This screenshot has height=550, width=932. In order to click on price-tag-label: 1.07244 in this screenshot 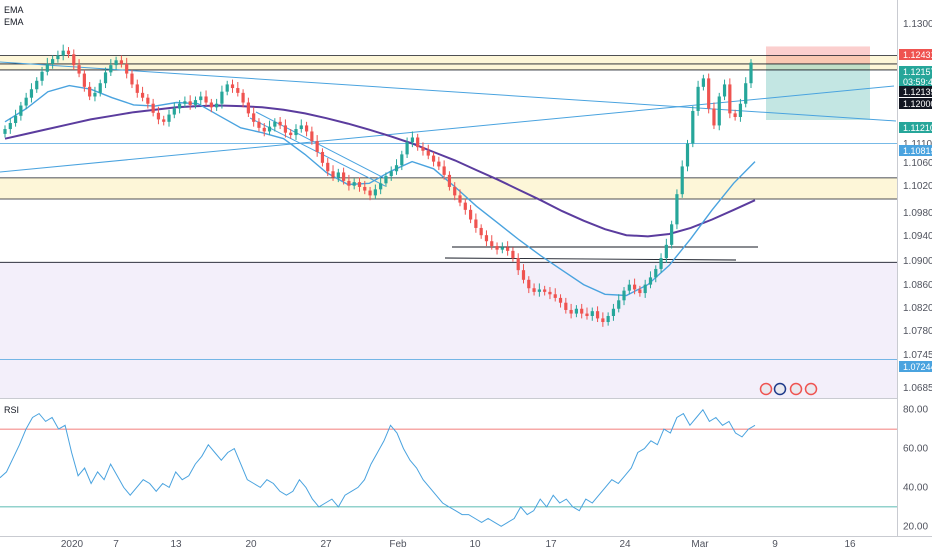, I will do `click(917, 367)`.